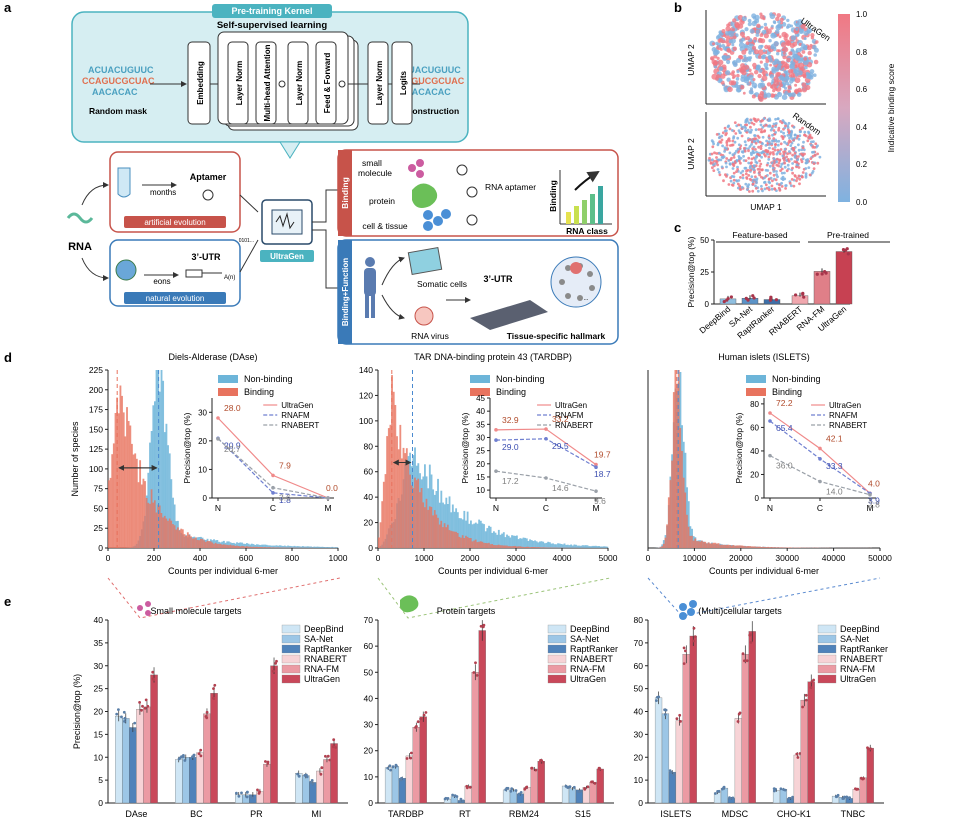 The height and width of the screenshot is (831, 960). What do you see at coordinates (757, 498) in the screenshot?
I see `d-inset-ytick-label: 0` at bounding box center [757, 498].